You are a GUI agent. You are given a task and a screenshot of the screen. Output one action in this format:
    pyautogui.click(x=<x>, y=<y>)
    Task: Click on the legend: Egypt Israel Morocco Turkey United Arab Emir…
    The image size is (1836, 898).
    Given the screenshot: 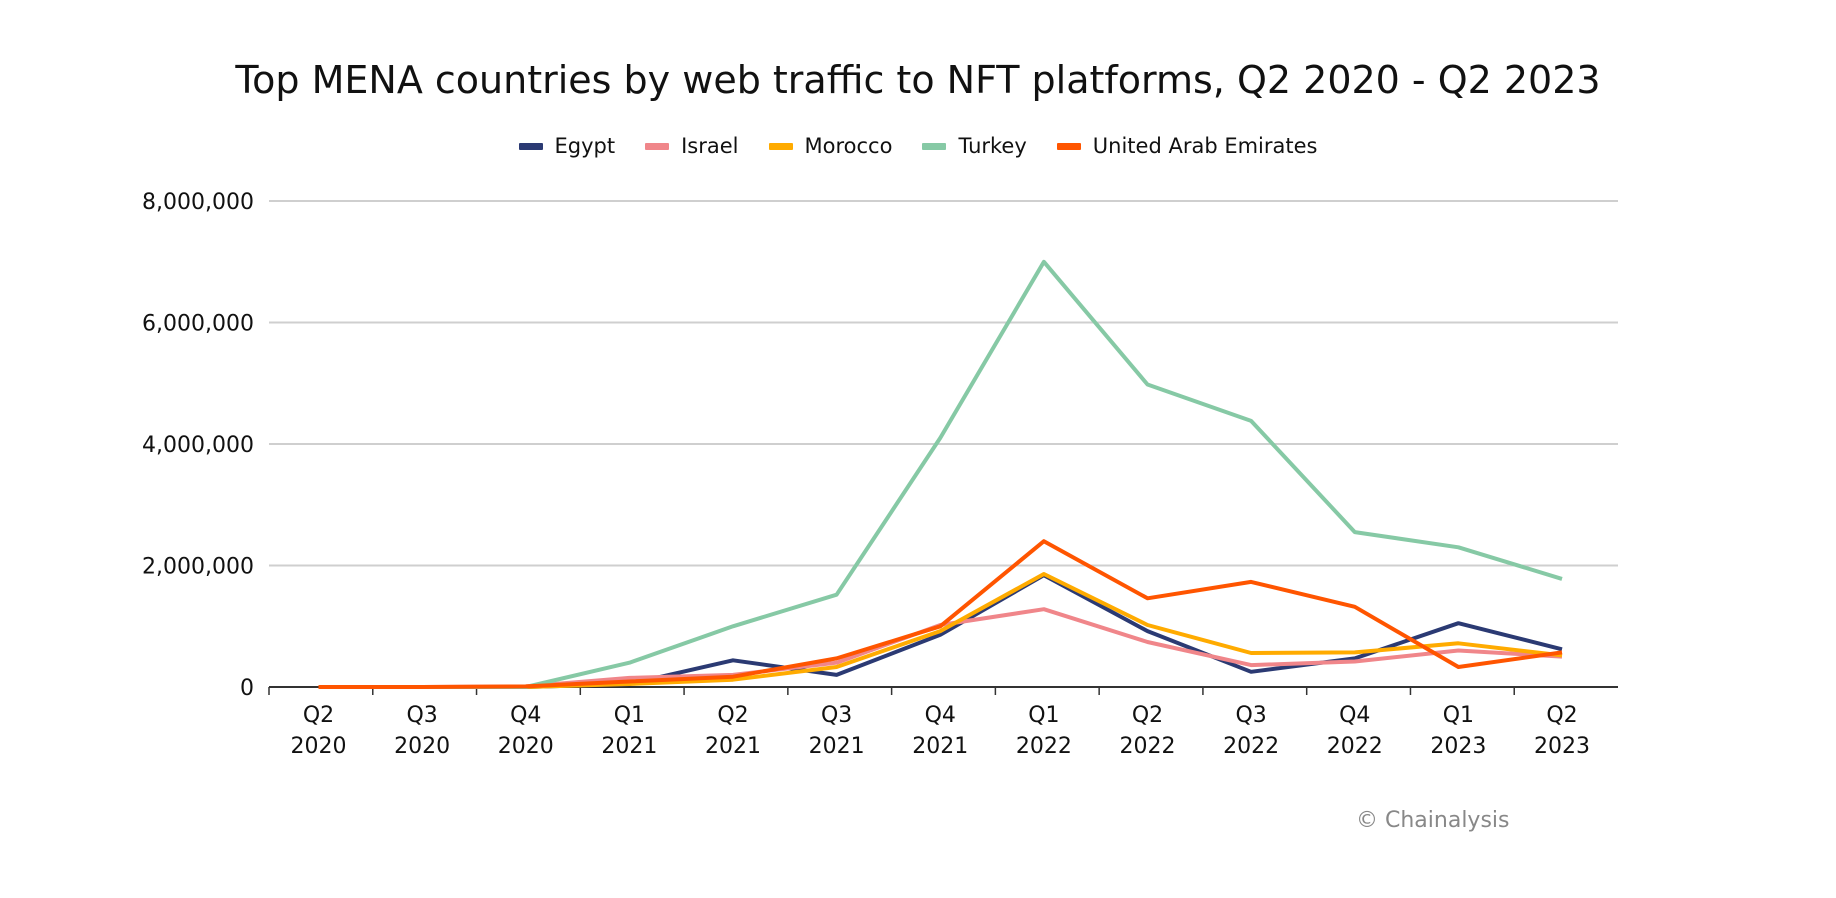 What is the action you would take?
    pyautogui.click(x=918, y=146)
    